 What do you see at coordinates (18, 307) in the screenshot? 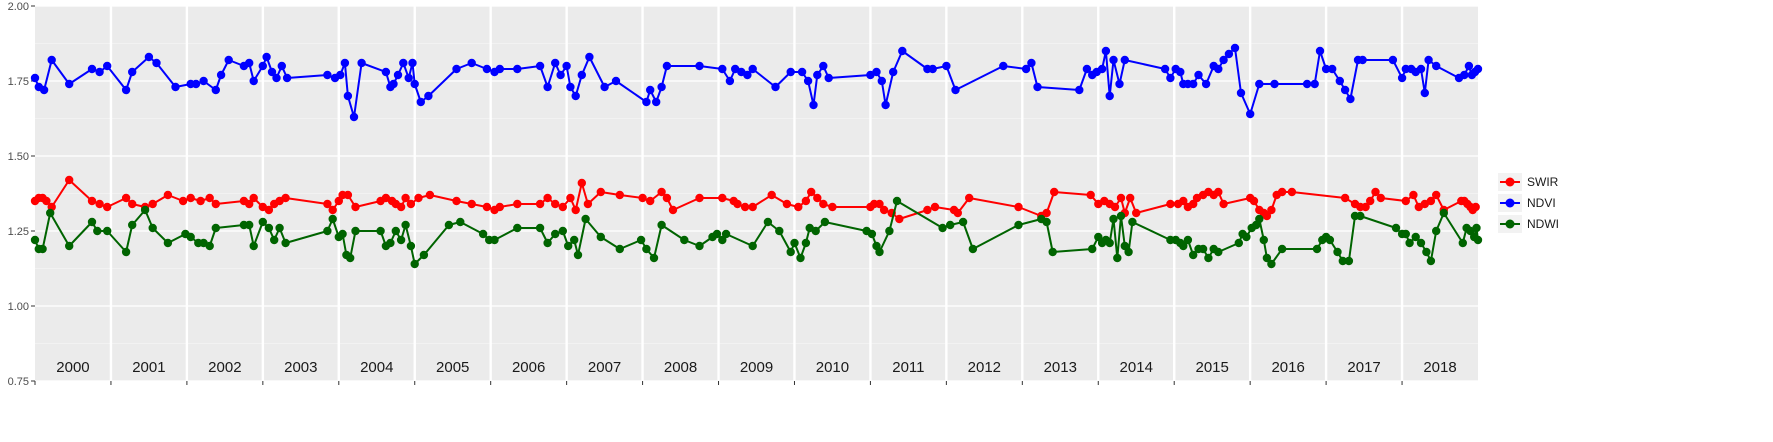
I see `y-tick-label: 1.00` at bounding box center [18, 307].